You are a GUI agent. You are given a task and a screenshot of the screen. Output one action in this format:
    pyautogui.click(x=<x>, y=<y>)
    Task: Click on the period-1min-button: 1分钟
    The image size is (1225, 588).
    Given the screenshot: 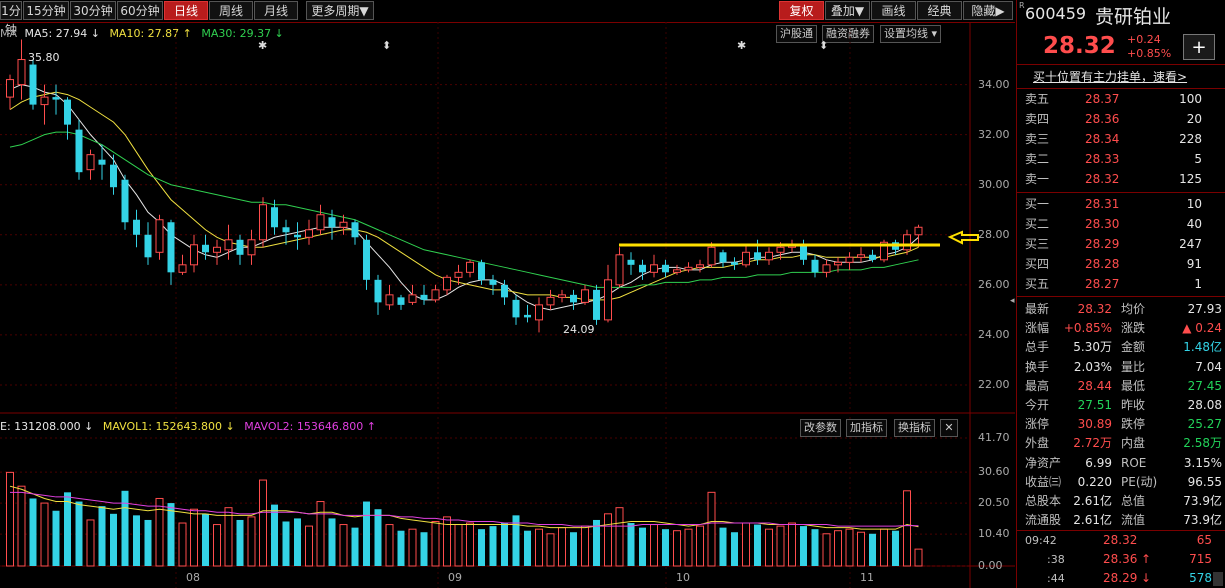 What is the action you would take?
    pyautogui.click(x=11, y=19)
    